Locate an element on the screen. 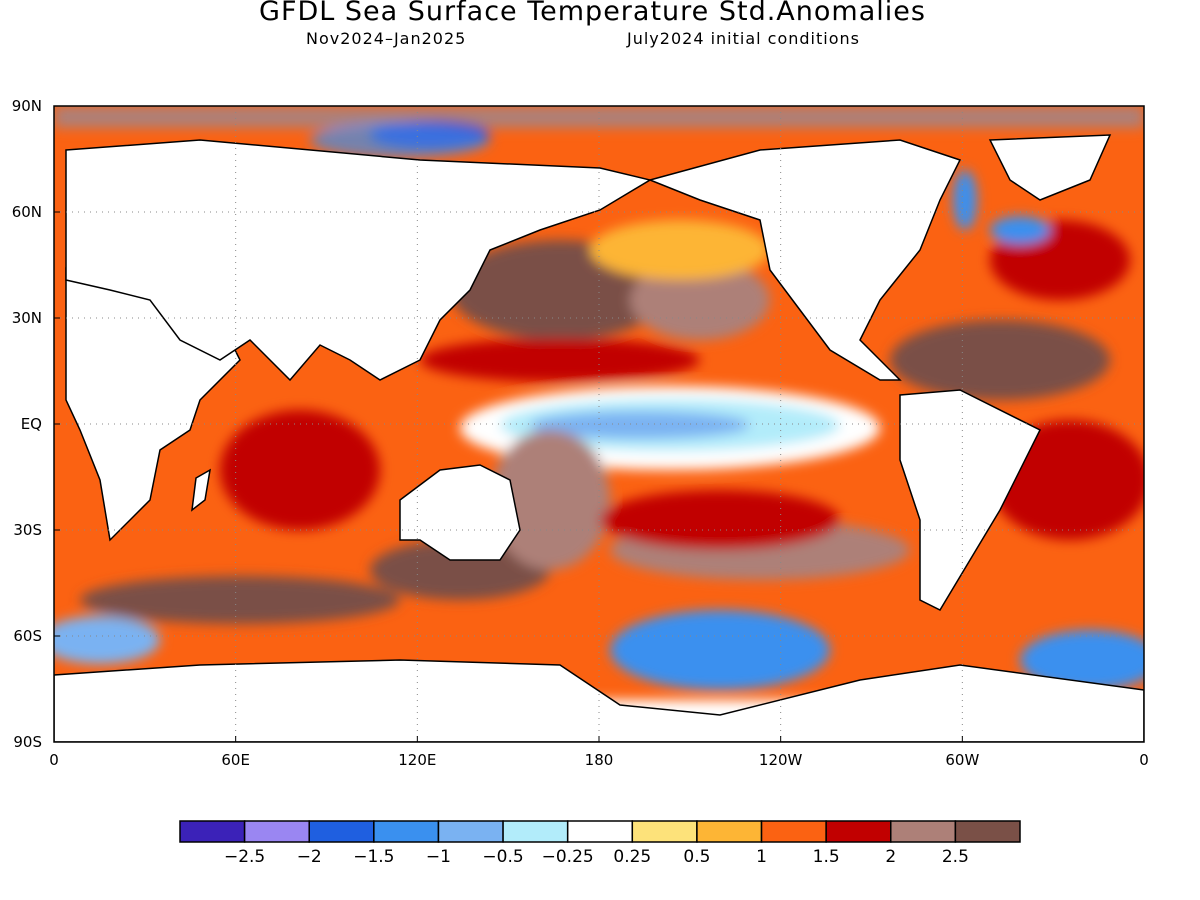 The height and width of the screenshot is (900, 1200). y-axis: 90N 60N 30N EQ 30S 60S 90S is located at coordinates (36, 424).